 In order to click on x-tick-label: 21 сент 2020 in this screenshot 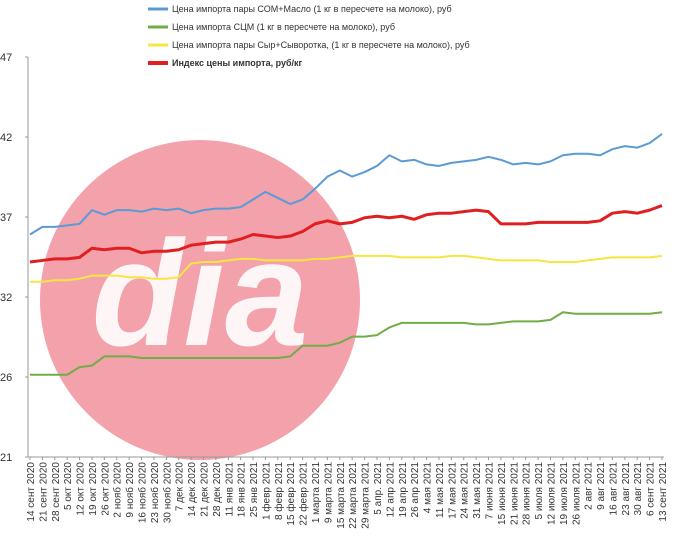, I will do `click(43, 492)`.